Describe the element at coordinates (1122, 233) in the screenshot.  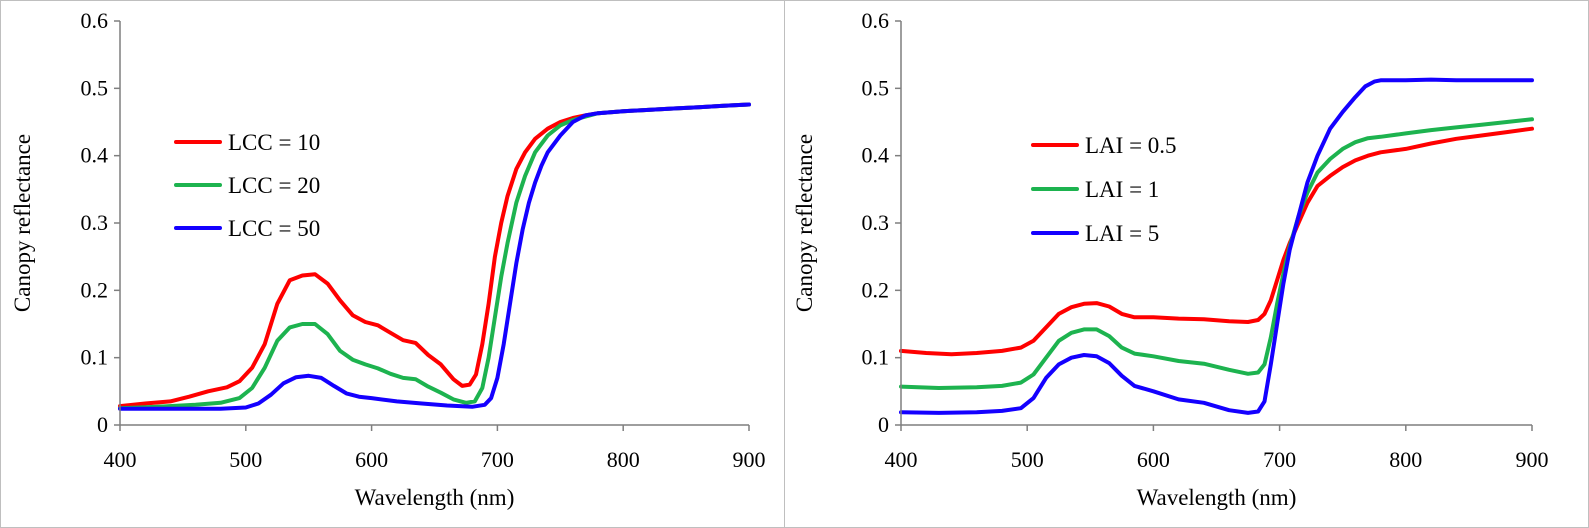
I see `legend-label-2: LAI = 5` at that location.